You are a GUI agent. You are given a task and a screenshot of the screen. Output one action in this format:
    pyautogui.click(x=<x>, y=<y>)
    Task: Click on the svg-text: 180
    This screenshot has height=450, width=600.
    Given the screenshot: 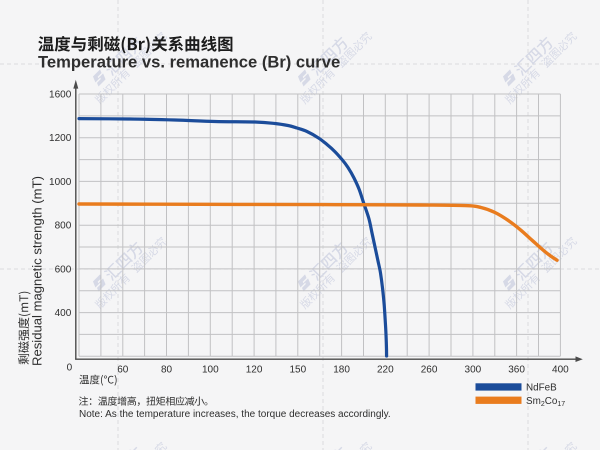 What is the action you would take?
    pyautogui.click(x=341, y=370)
    